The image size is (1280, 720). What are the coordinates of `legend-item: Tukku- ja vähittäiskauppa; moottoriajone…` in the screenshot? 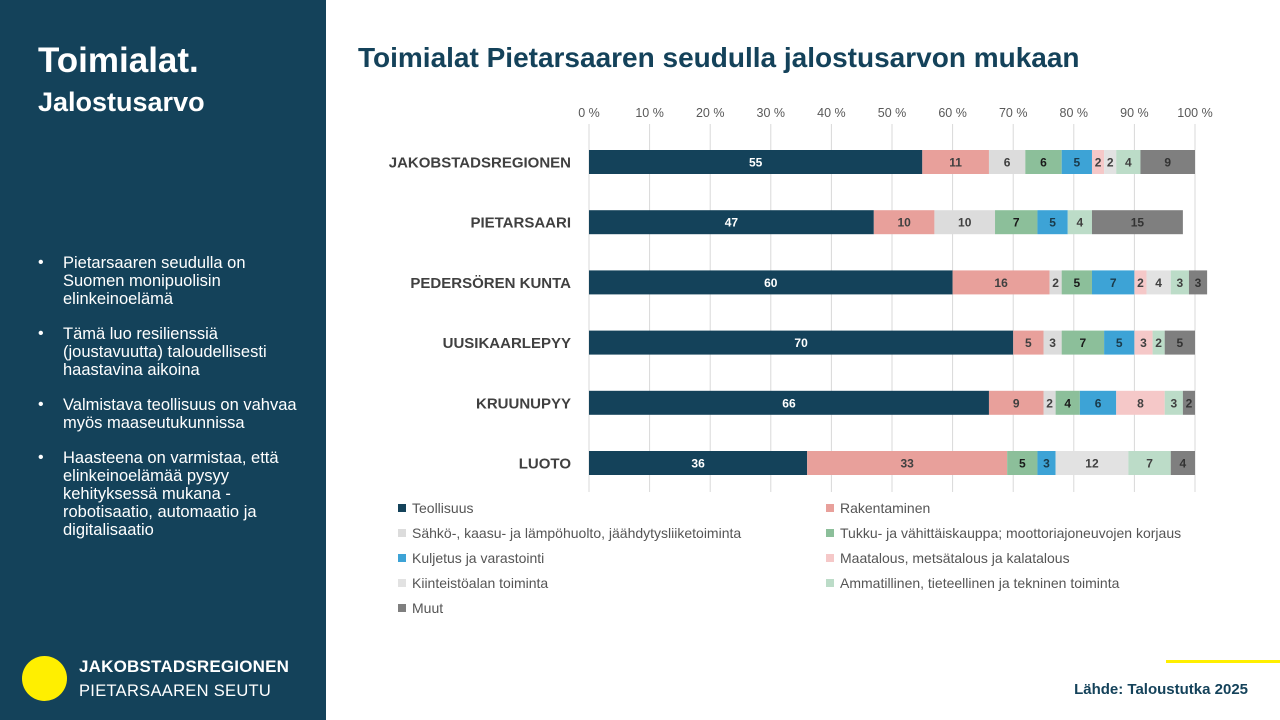 It's located at (1003, 533).